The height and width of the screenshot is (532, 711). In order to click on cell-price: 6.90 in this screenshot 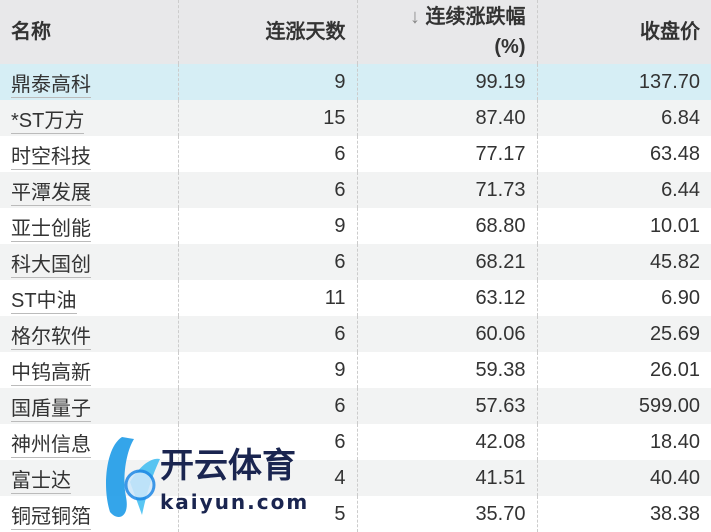, I will do `click(623, 298)`.